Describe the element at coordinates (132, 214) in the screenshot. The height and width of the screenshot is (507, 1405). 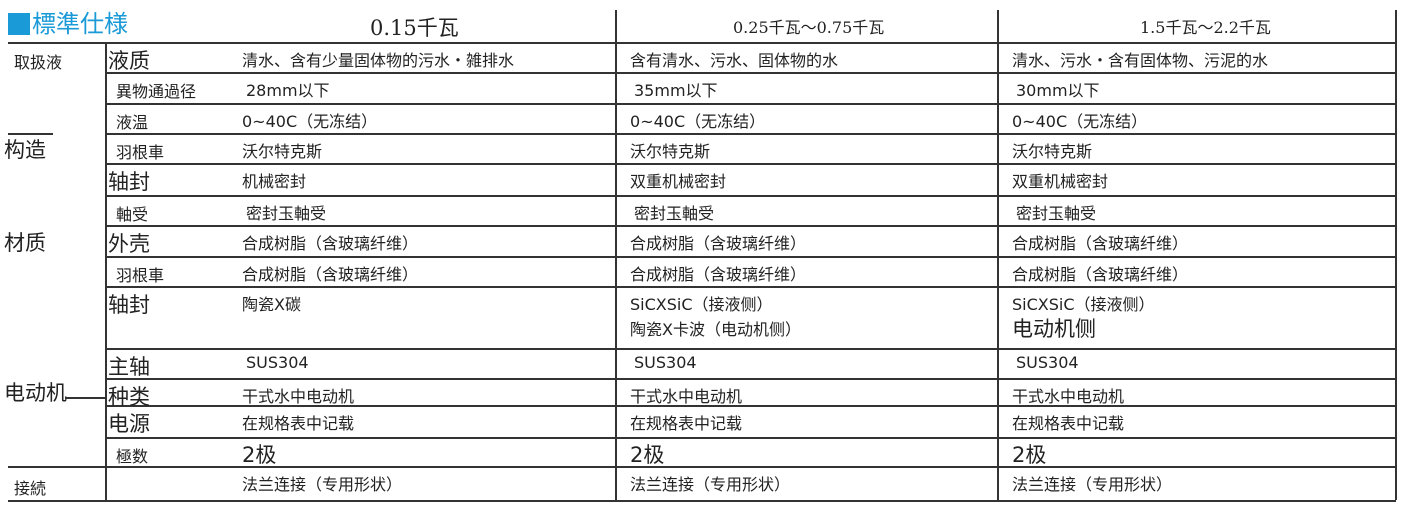
I see `row-label: 軸受` at that location.